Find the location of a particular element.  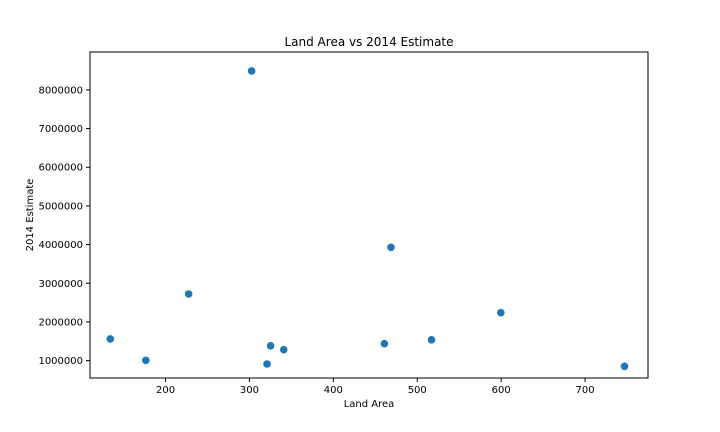

y-tick-label: 3000000 is located at coordinates (60, 284).